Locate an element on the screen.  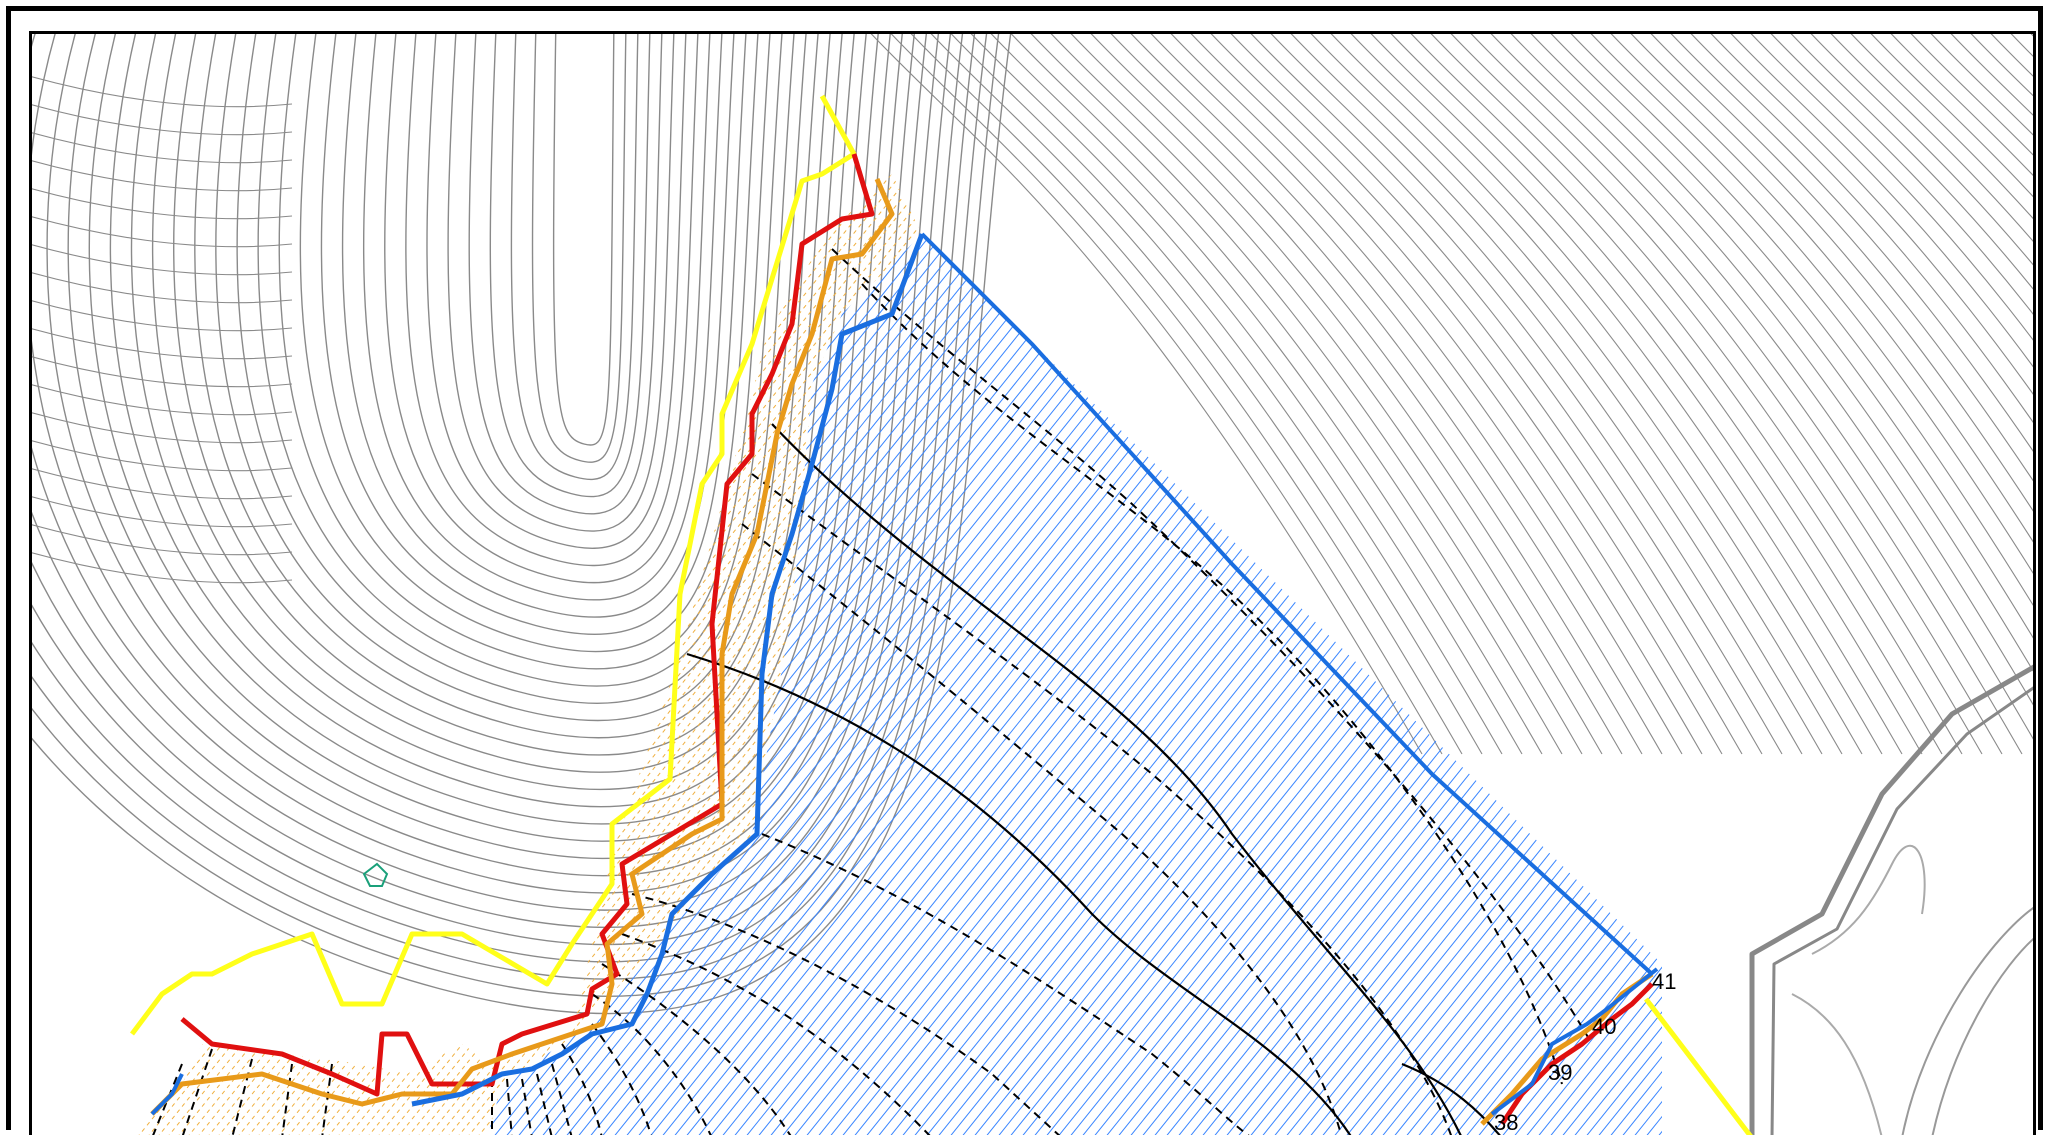
section-marker-icon is located at coordinates (375, 874).